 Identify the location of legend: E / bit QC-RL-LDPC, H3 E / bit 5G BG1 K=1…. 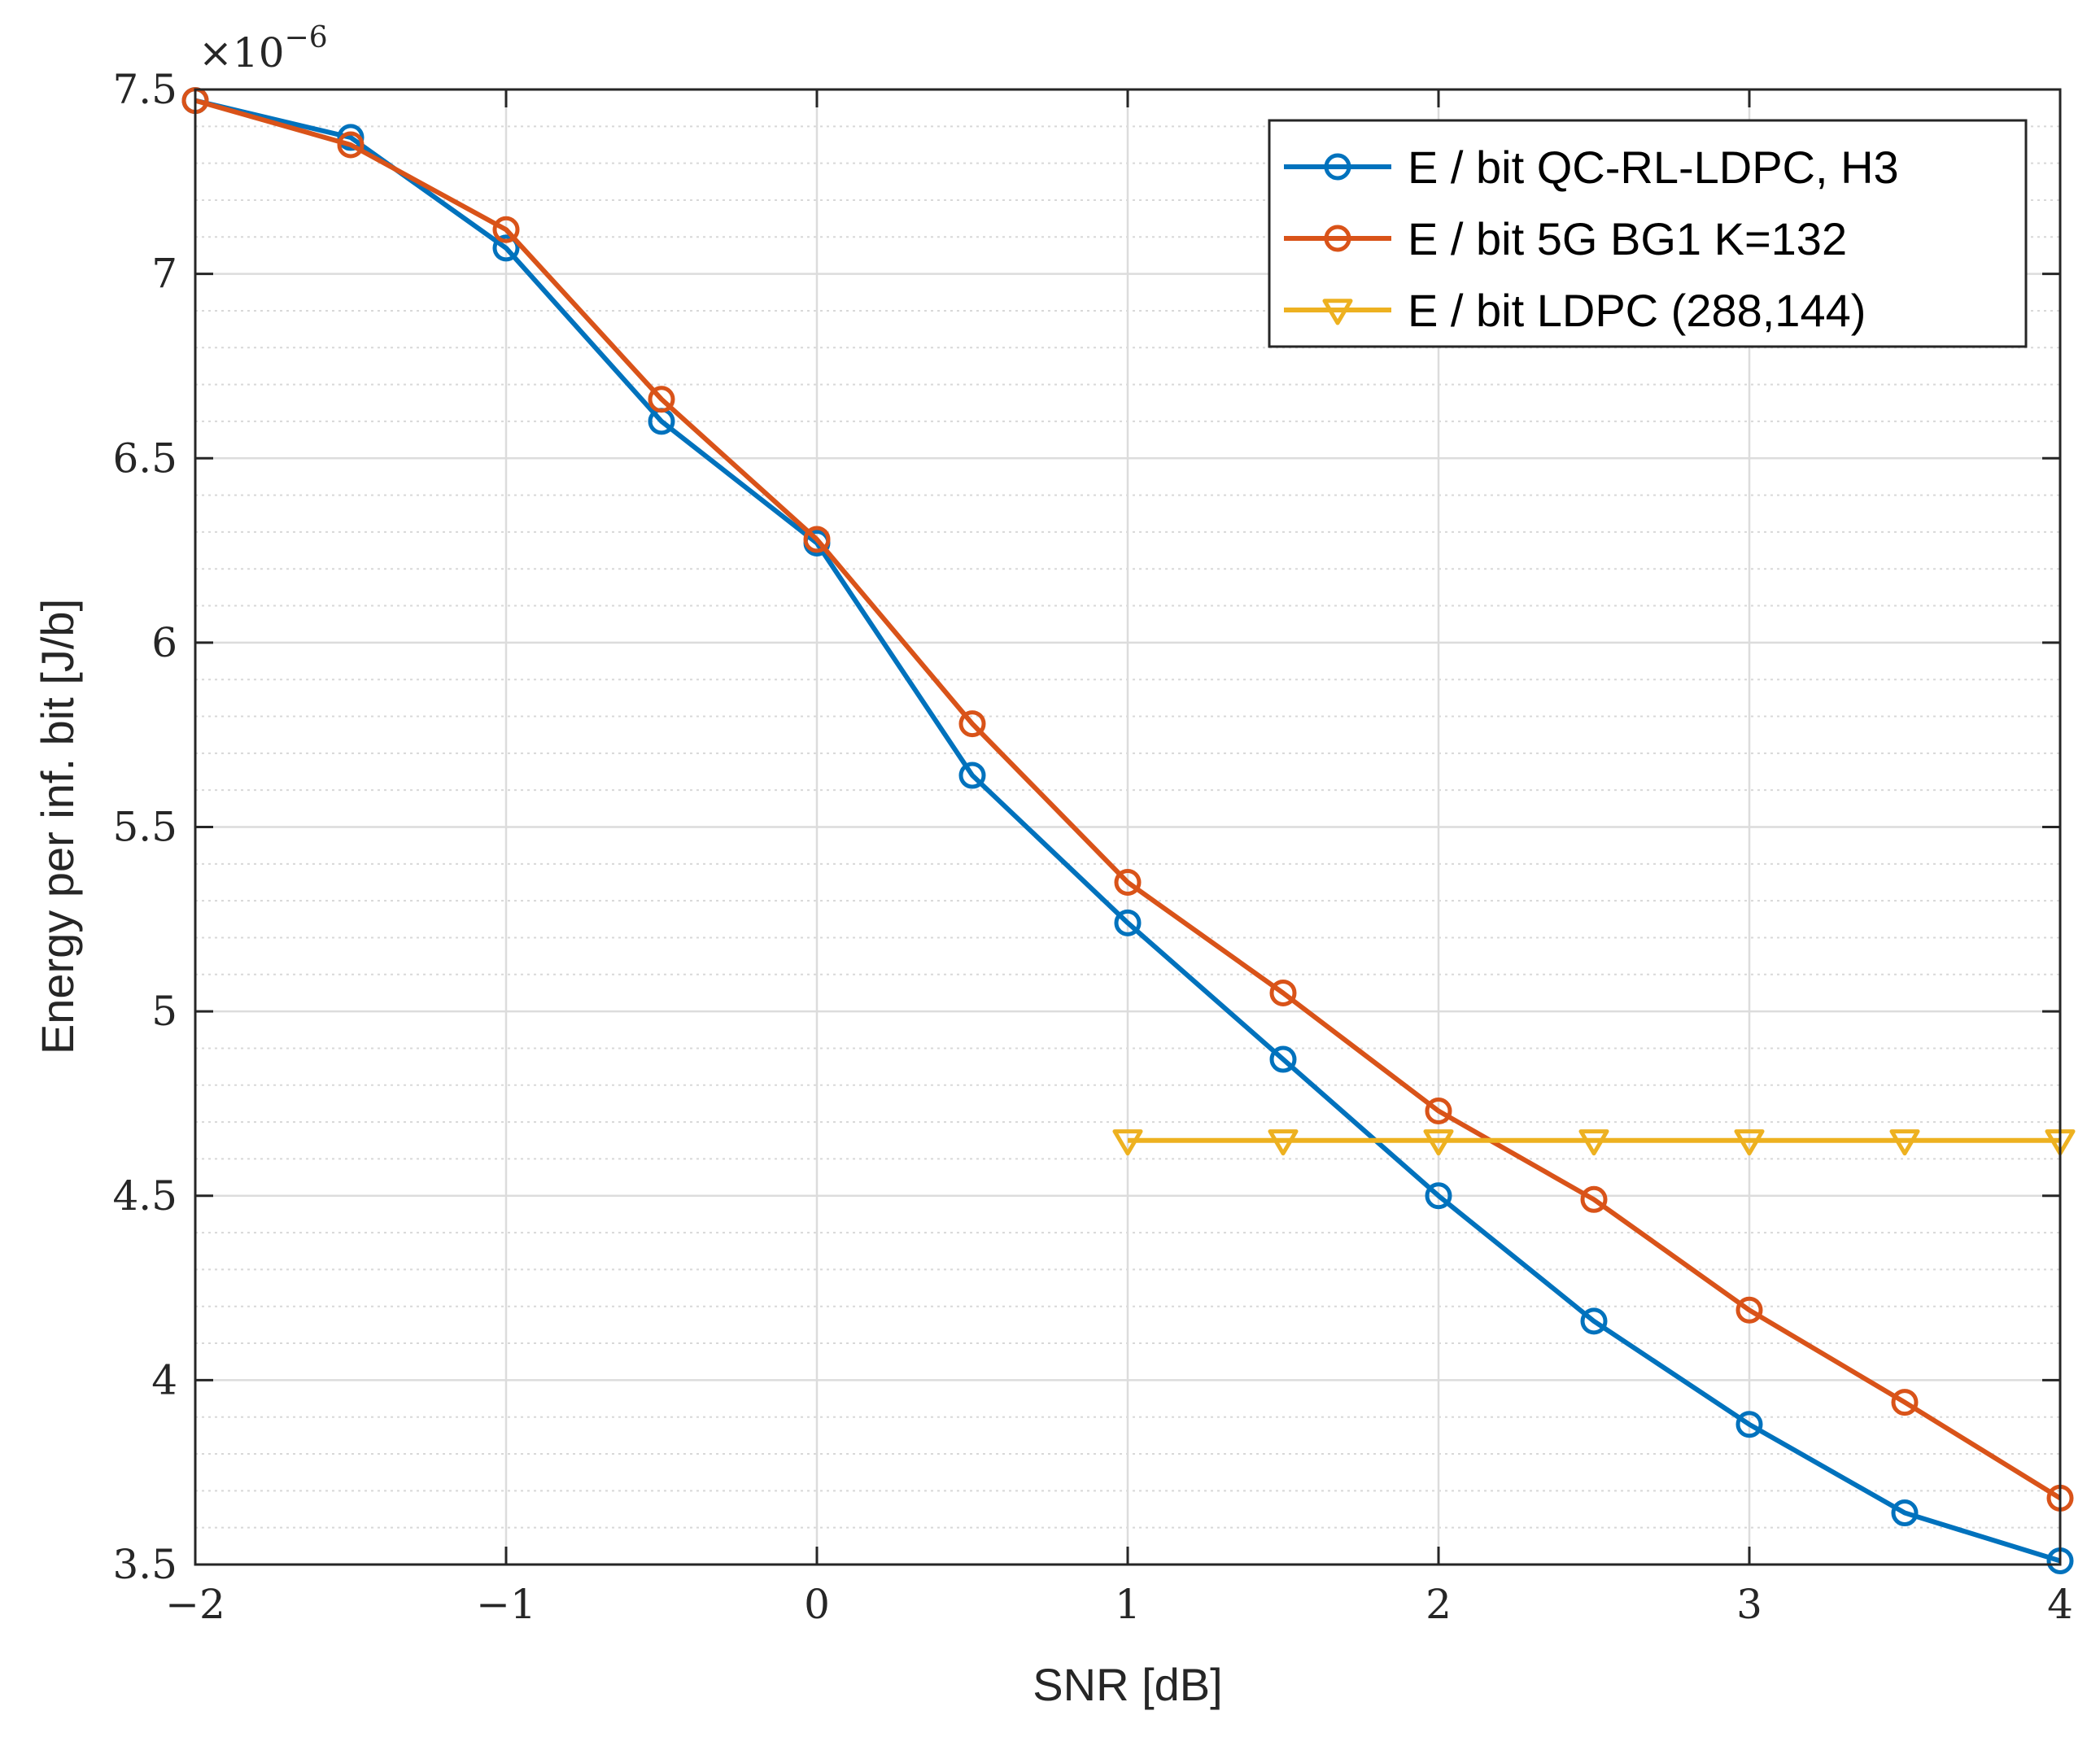
(1648, 233).